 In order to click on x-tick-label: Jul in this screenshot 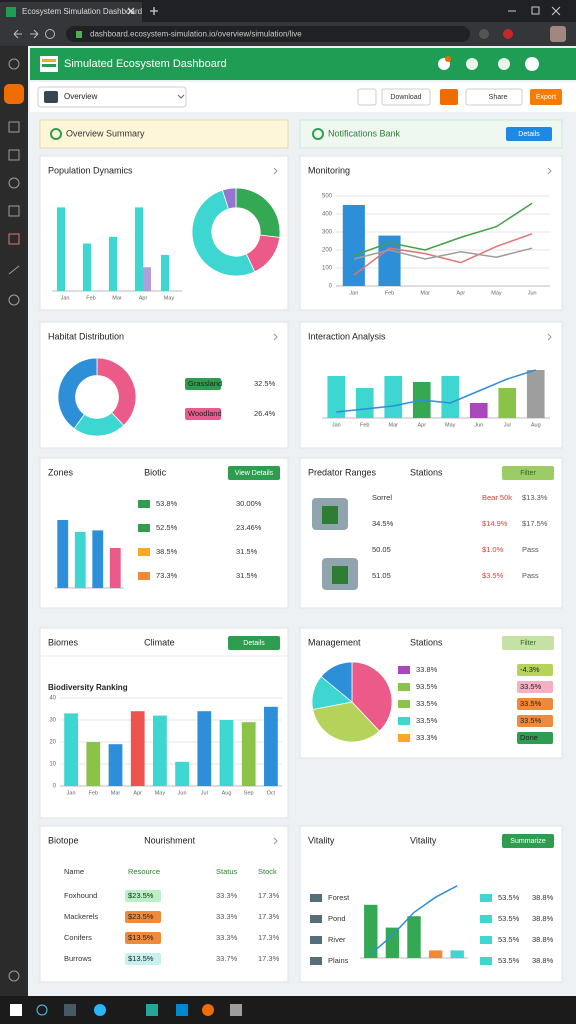, I will do `click(507, 425)`.